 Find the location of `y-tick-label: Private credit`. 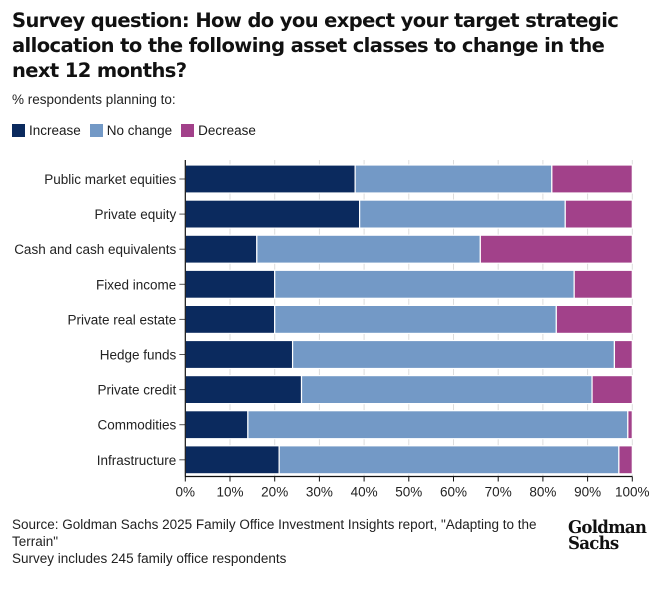

y-tick-label: Private credit is located at coordinates (137, 390).